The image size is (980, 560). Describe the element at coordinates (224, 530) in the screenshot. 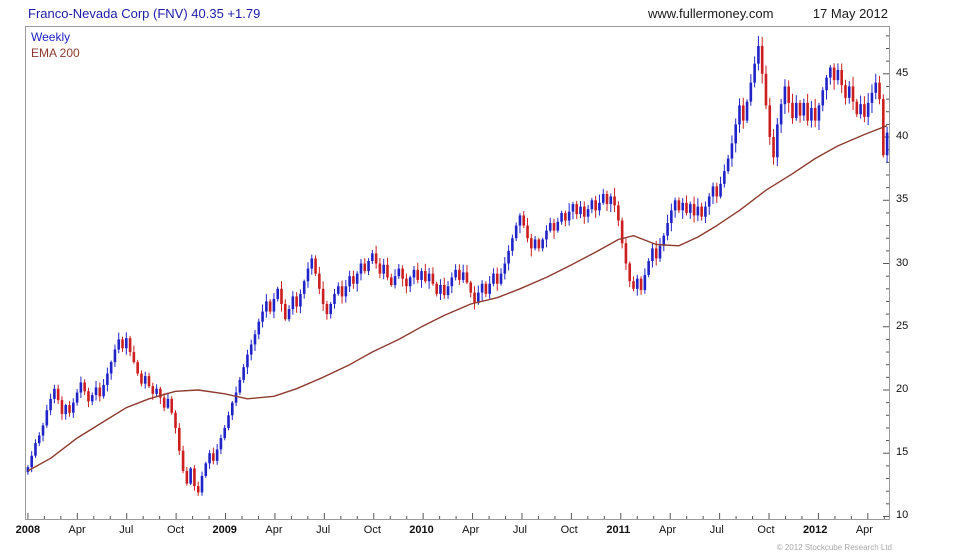

I see `x-tick-label: 2009` at that location.